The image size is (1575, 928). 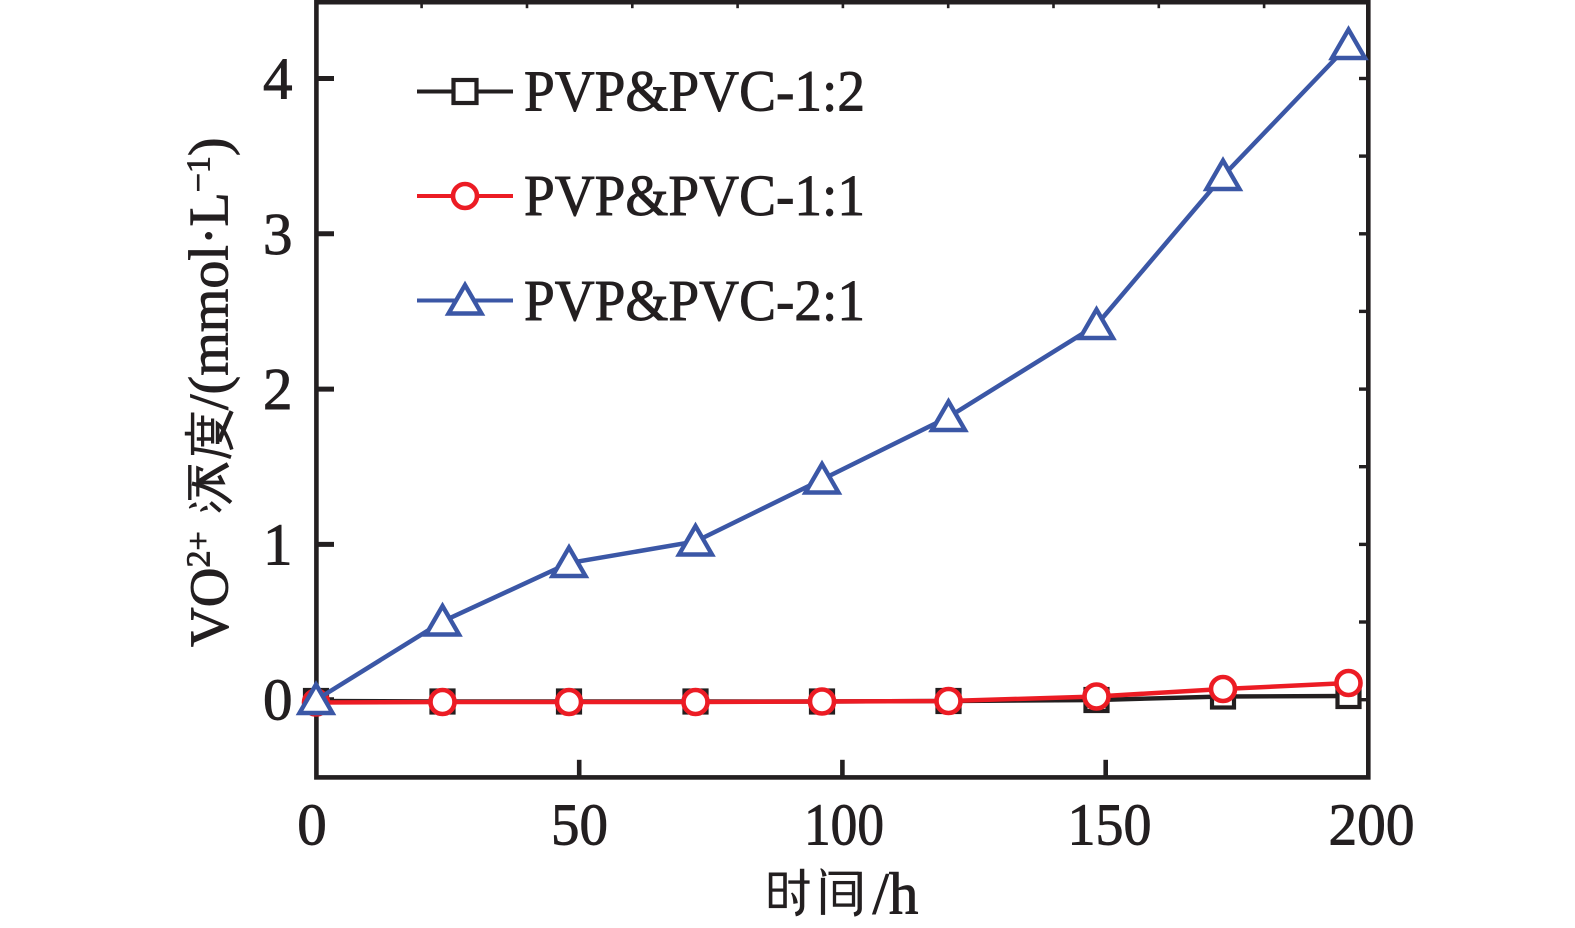 I want to click on svg-text: 2, so click(x=278, y=389).